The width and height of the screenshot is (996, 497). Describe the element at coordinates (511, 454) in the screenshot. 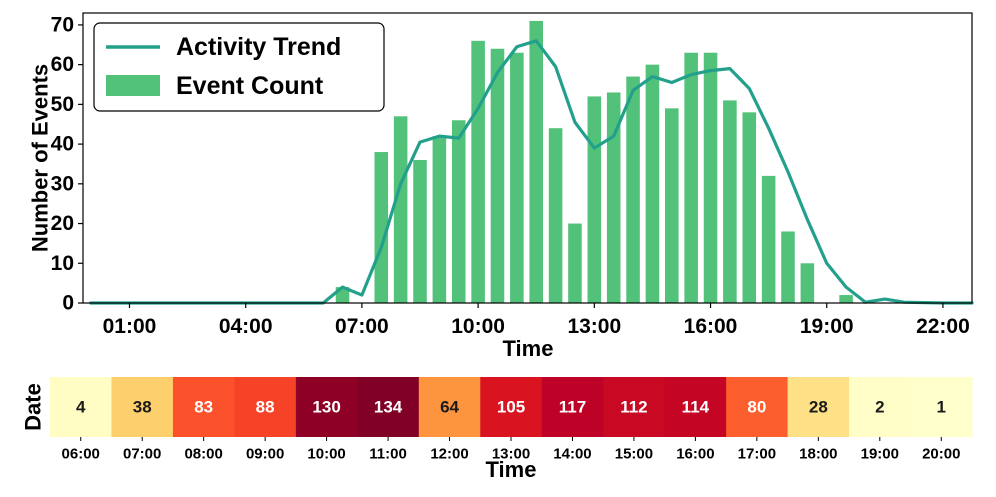

I see `heatmap-x-tick-label: 13:00` at that location.